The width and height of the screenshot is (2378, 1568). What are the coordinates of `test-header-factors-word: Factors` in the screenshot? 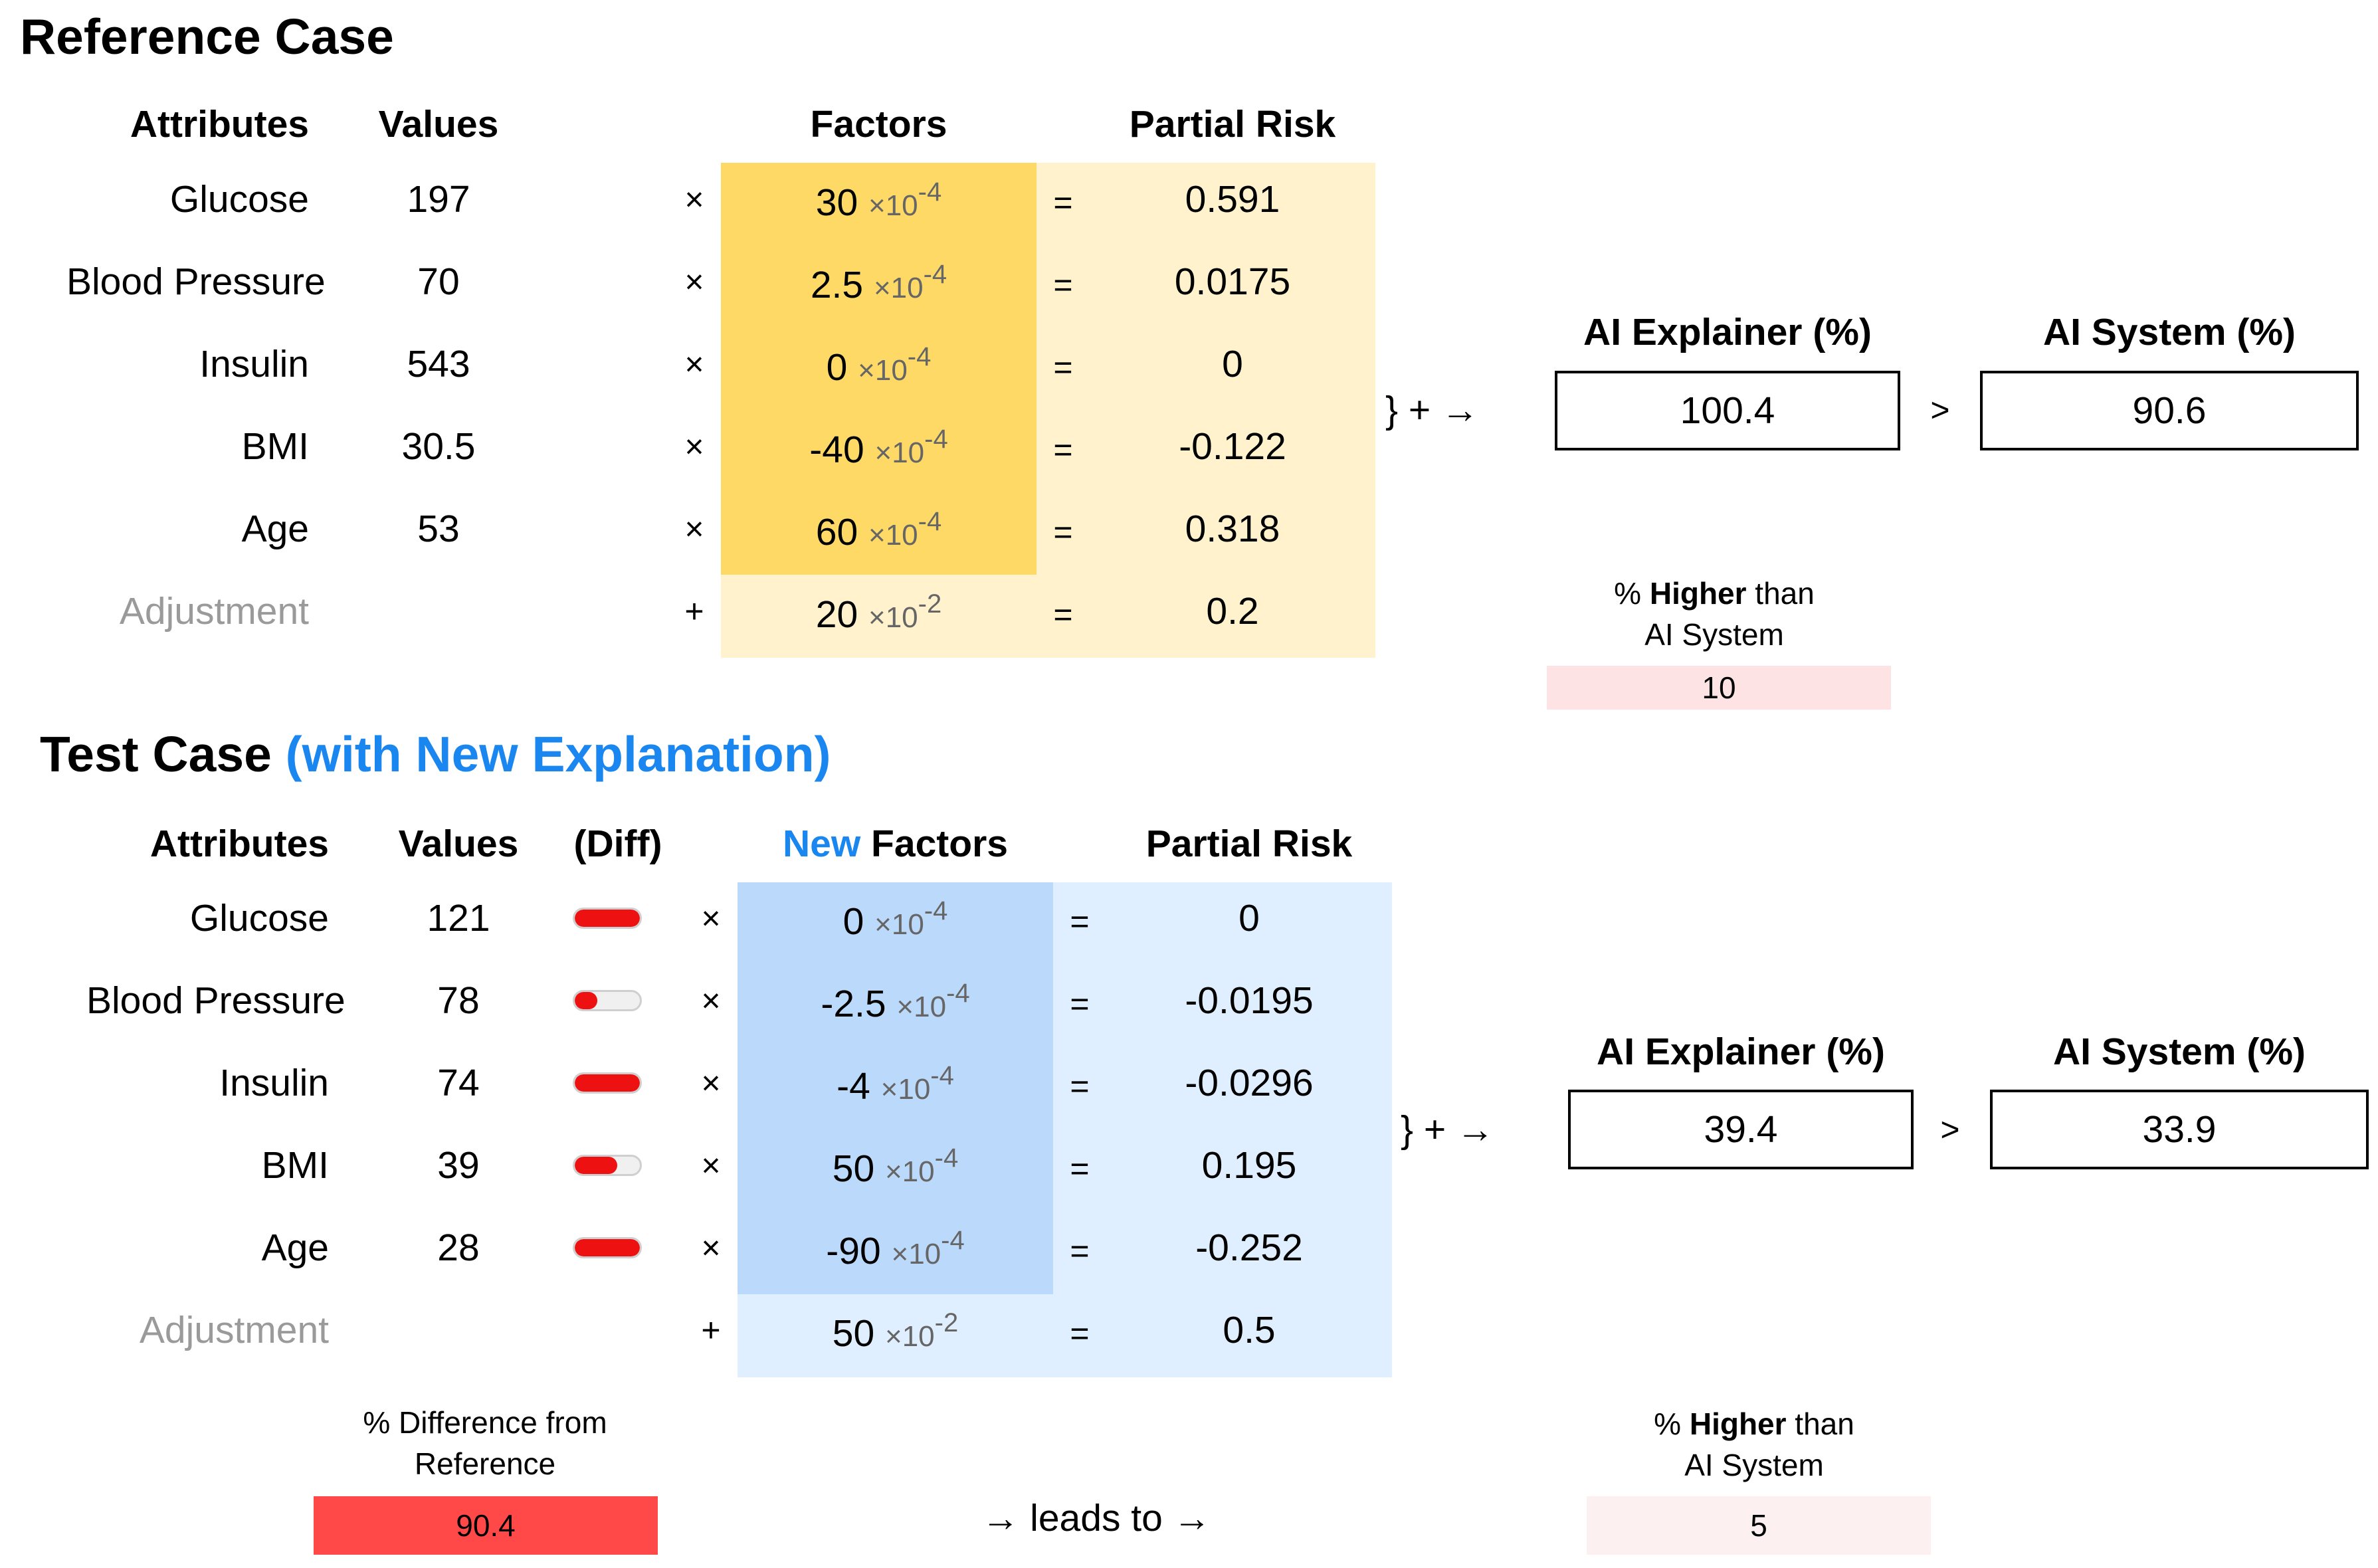 It's located at (934, 844).